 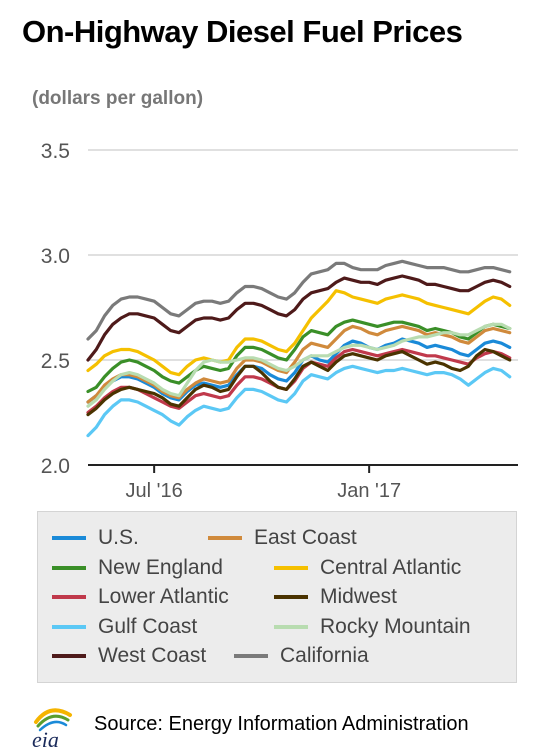 I want to click on y-tick-labels: 2.0 2.5 3.0 3.5, so click(x=55, y=309).